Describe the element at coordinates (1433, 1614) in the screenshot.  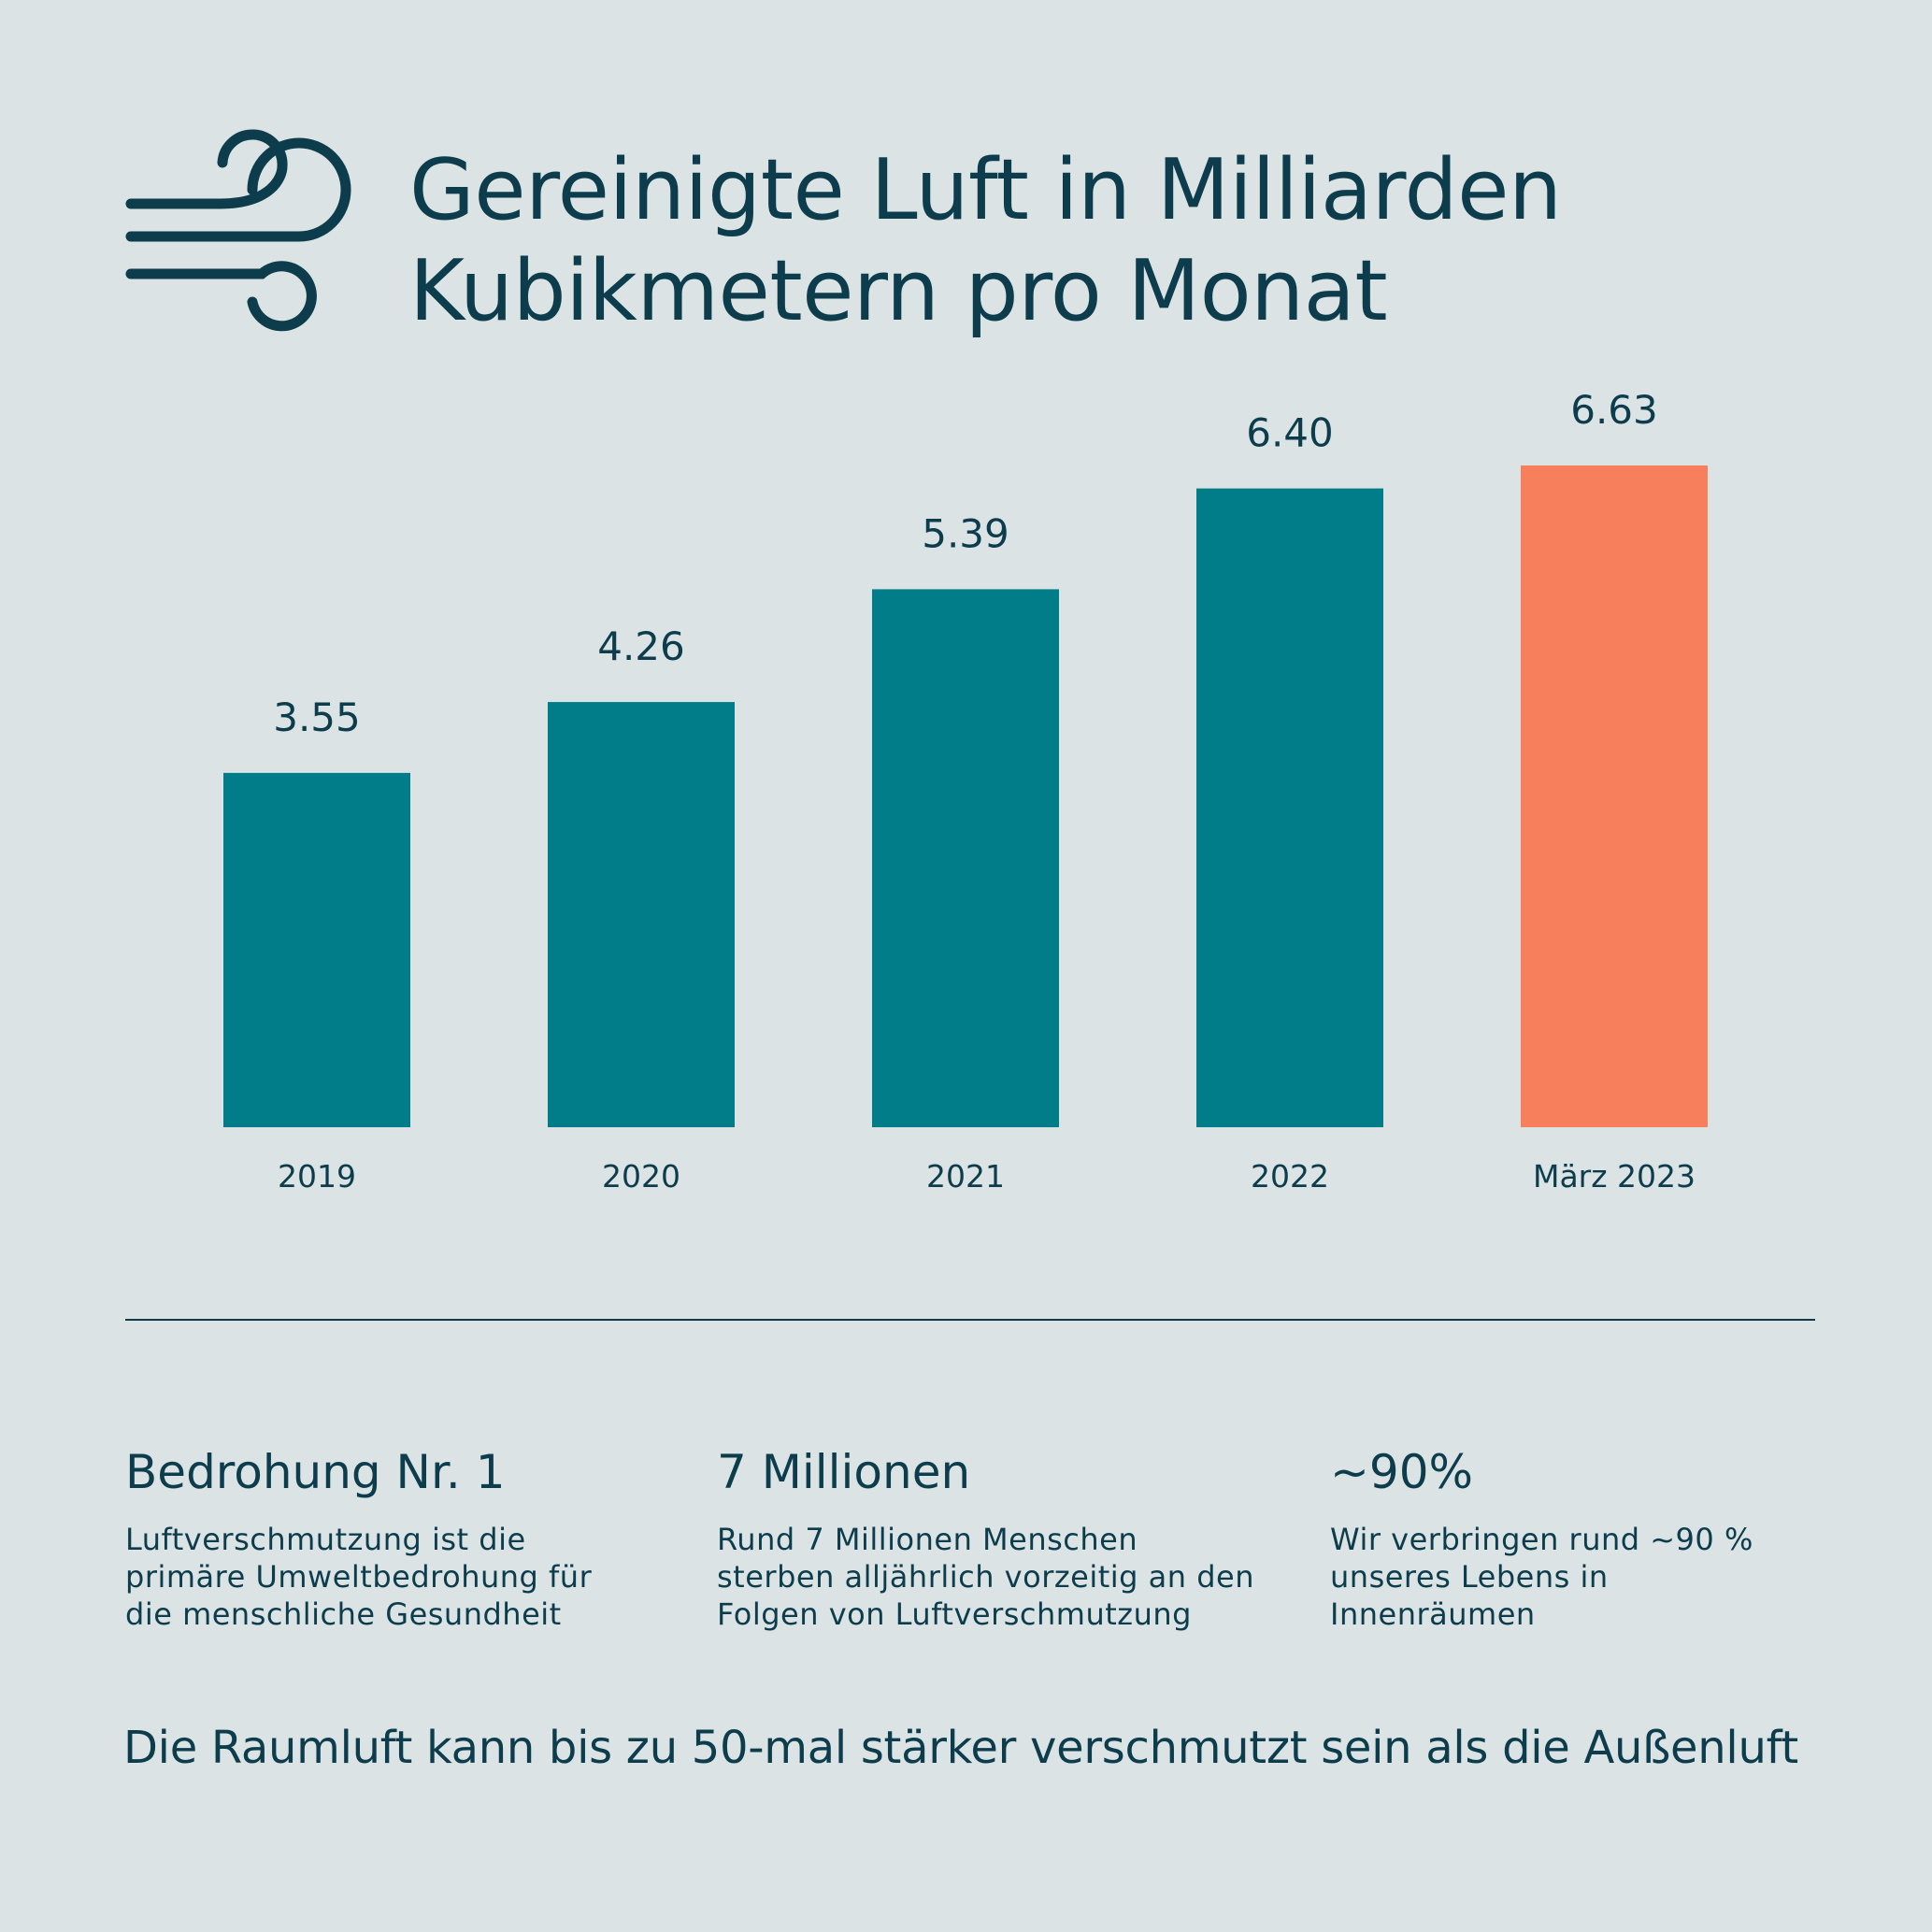
I see `stat-indoor-line: Innenräumen` at that location.